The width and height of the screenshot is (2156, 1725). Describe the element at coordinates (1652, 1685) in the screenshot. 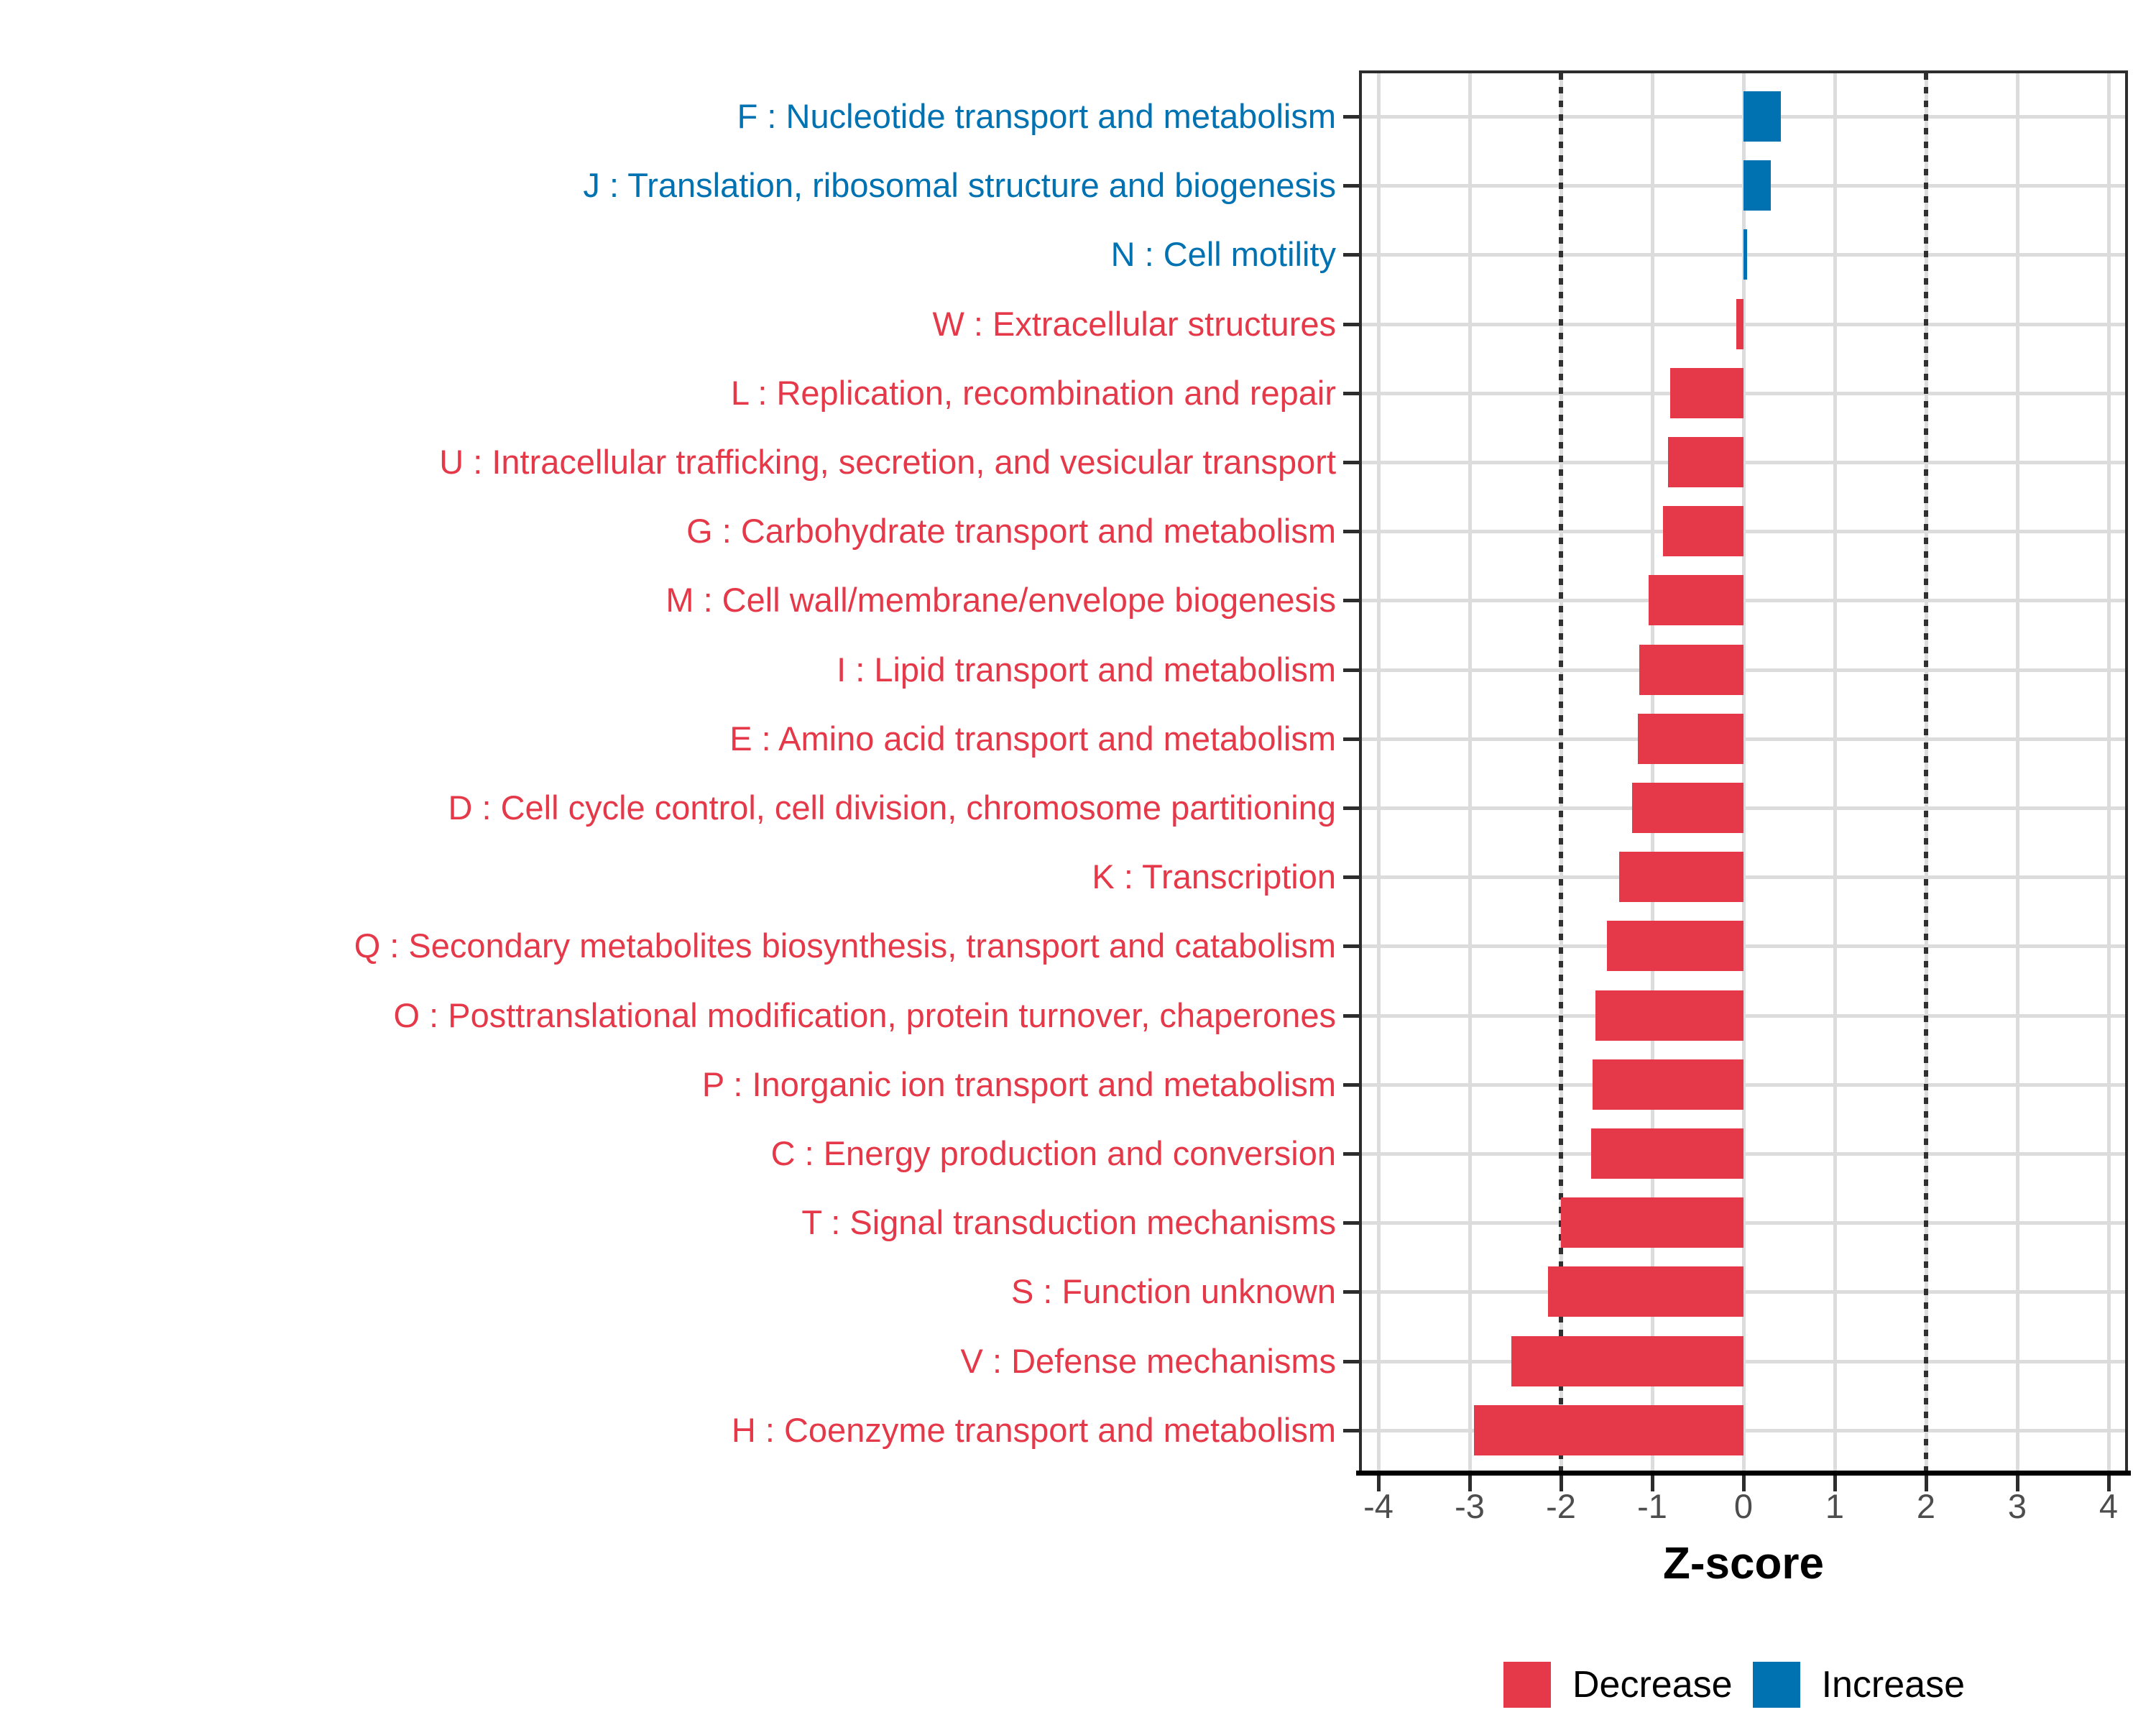

I see `legend-label: Decrease` at that location.